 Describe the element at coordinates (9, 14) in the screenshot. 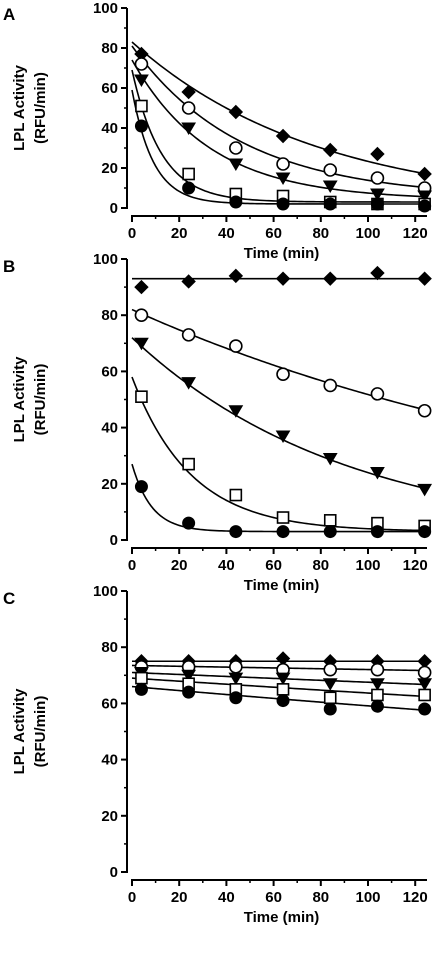

I see `panel-letter: A` at that location.